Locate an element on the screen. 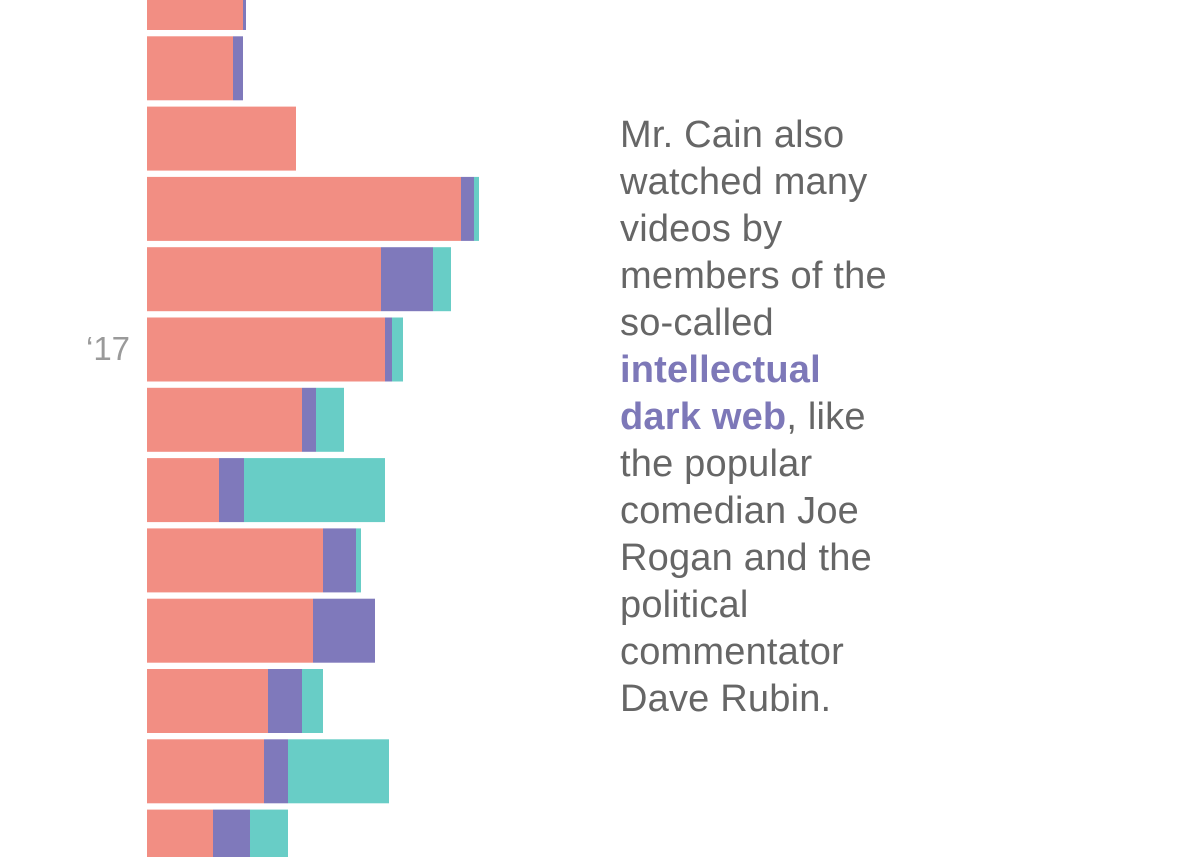 The height and width of the screenshot is (857, 1200). year-label: ‘17 is located at coordinates (108, 348).